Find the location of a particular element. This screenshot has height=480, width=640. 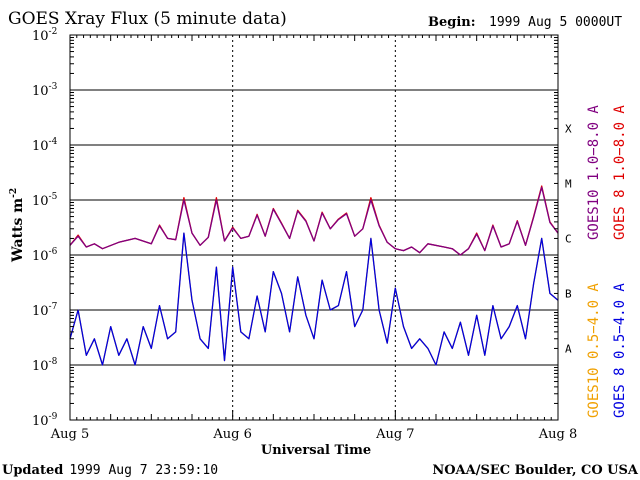

y-tick-label-exp-1: -3 is located at coordinates (53, 87).